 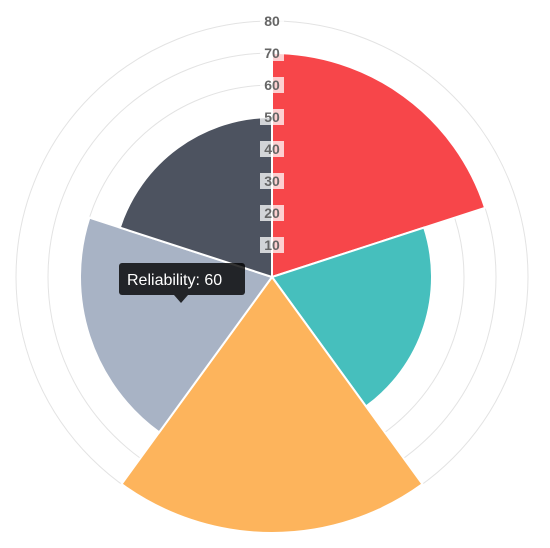 I want to click on tick-label: 50, so click(x=272, y=117).